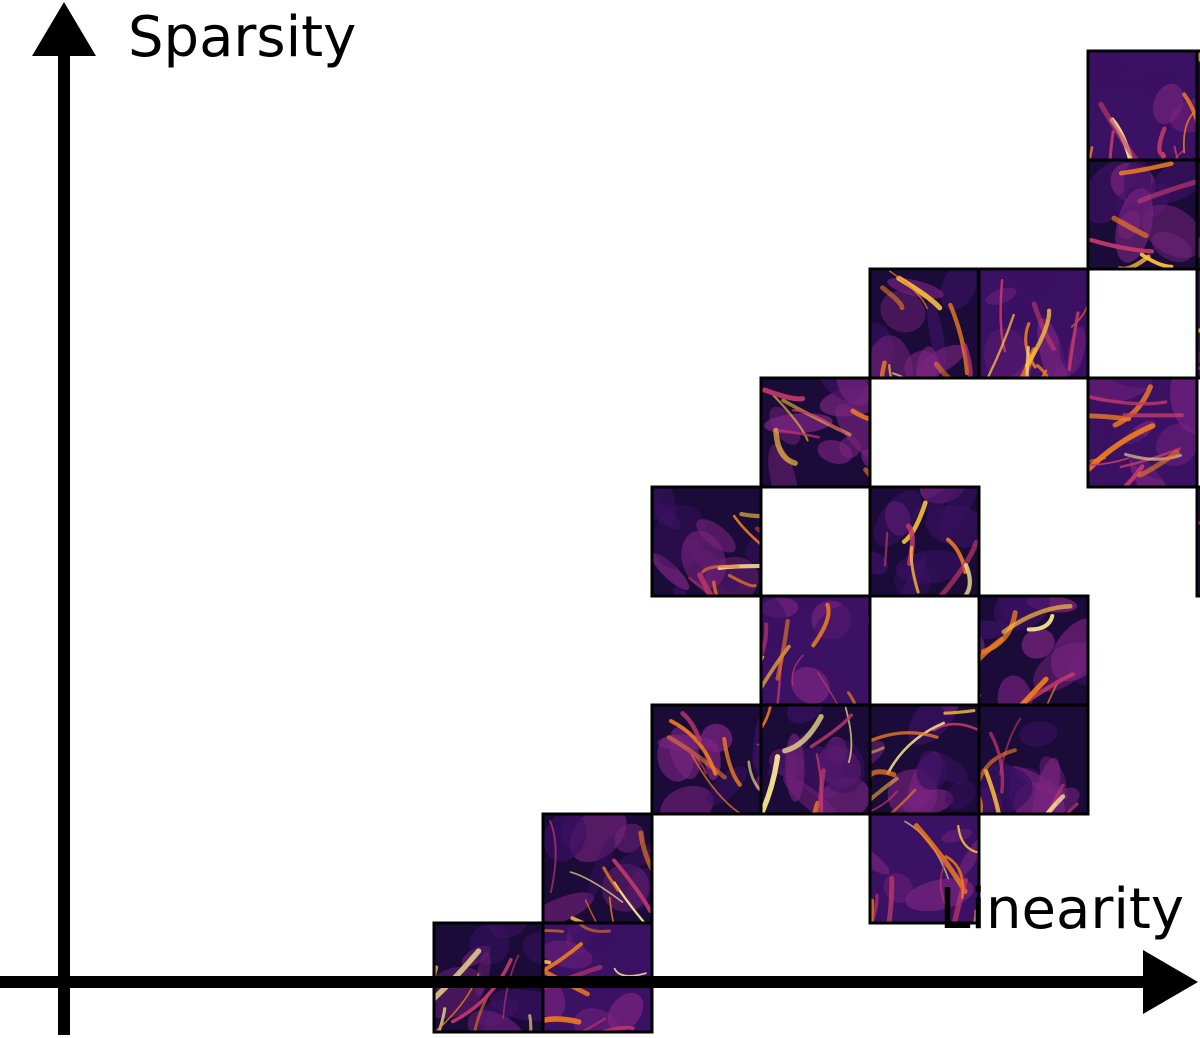  Describe the element at coordinates (1170, 982) in the screenshot. I see `x-axis-arrowhead` at that location.